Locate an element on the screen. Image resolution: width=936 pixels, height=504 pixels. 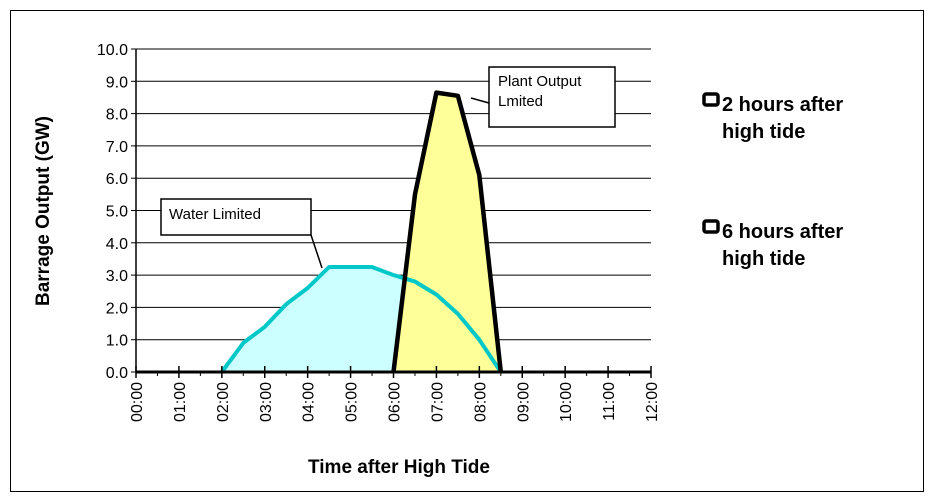
annotation-water-limited: Water Limited is located at coordinates (241, 233).